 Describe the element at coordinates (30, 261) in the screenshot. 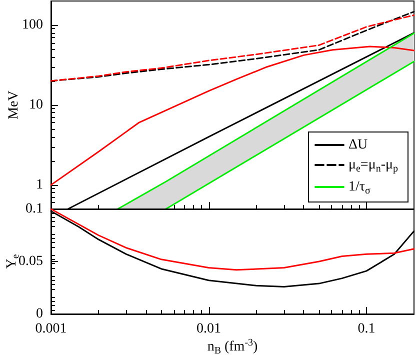

I see `y-tick-label: 0.05` at that location.